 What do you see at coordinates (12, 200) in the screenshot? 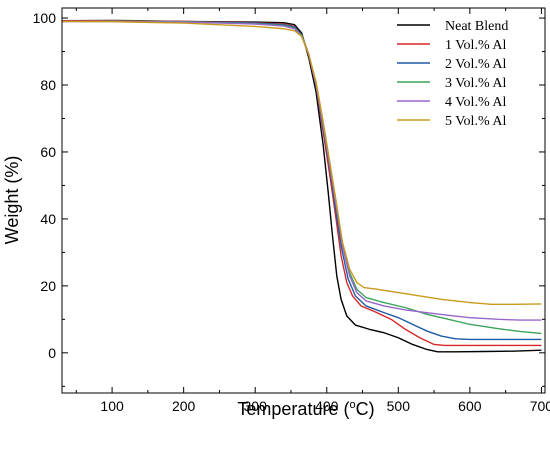
I see `y-axis-title: Weight (%)` at bounding box center [12, 200].